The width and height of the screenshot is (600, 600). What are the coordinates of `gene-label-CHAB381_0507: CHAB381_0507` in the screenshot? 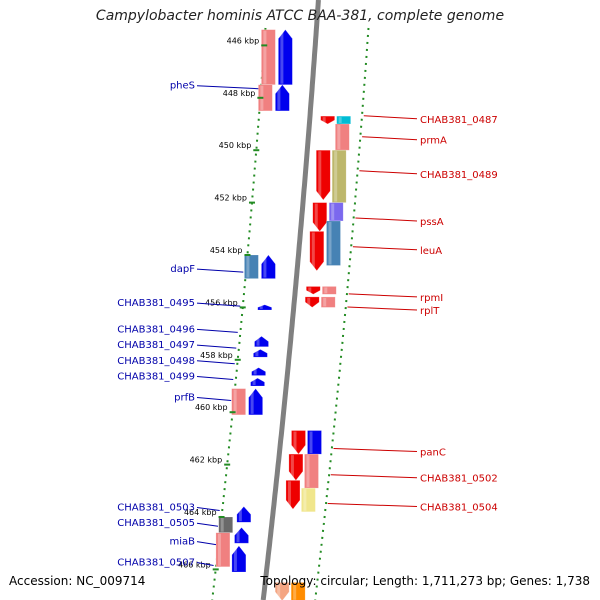 It's located at (156, 563).